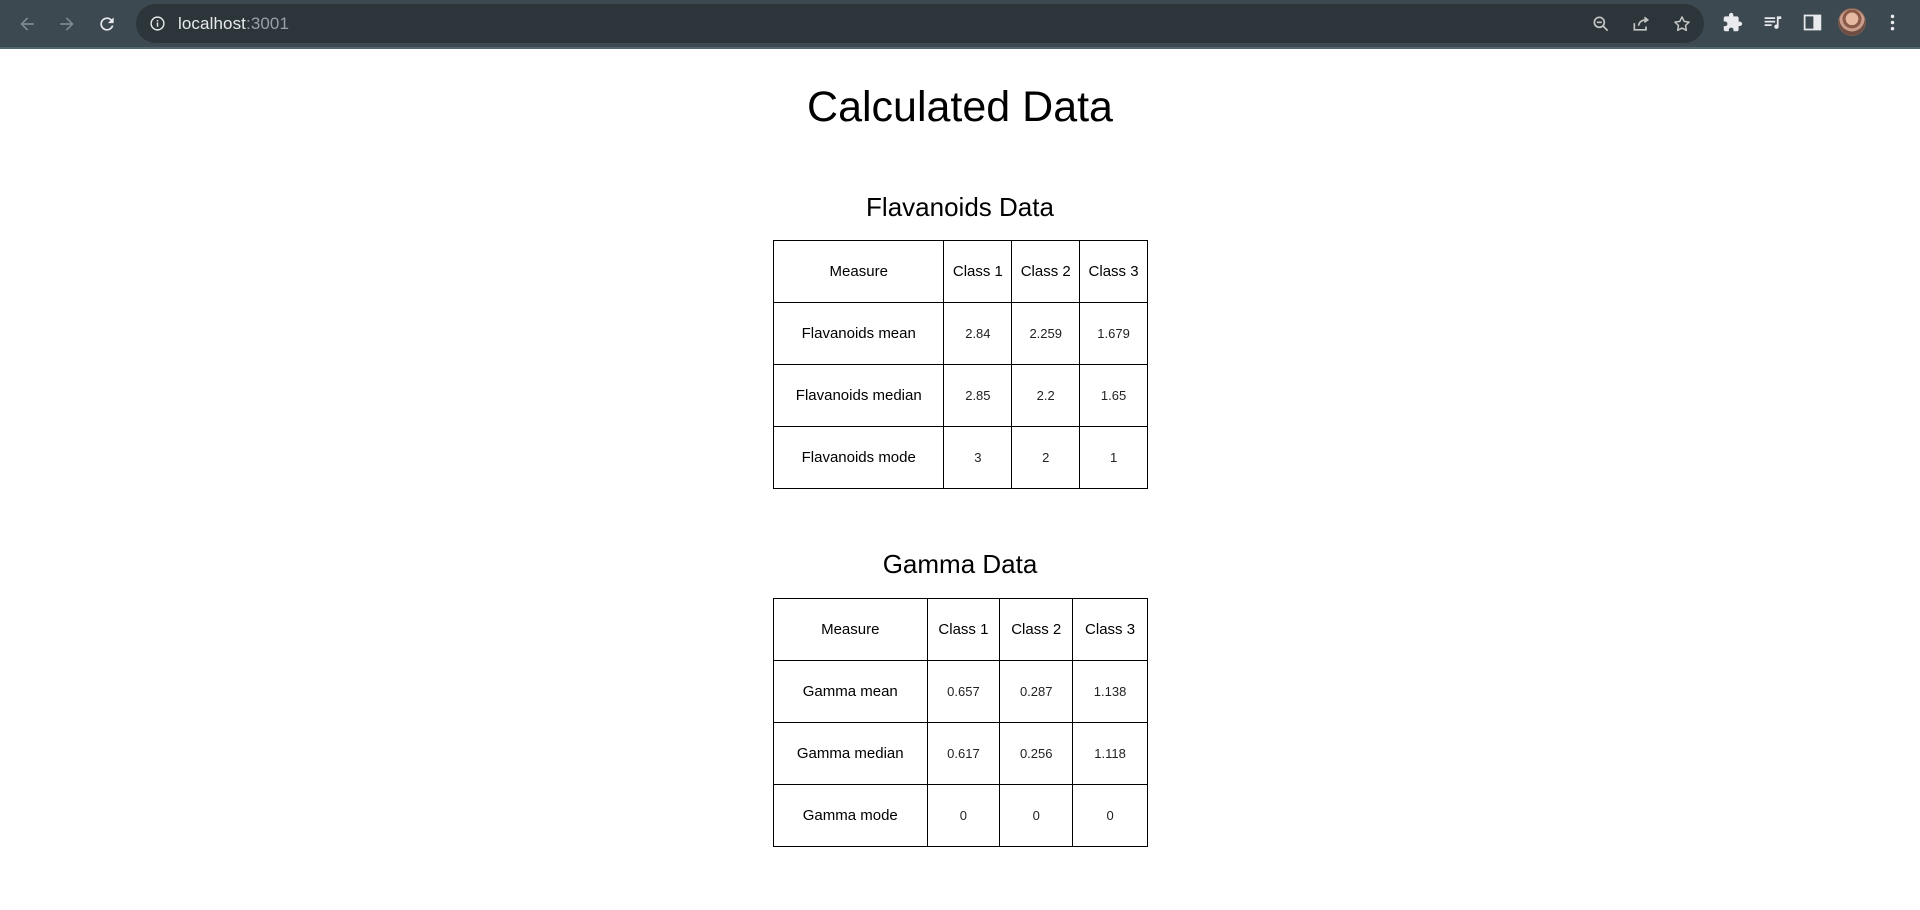 The height and width of the screenshot is (910, 1920). Describe the element at coordinates (960, 207) in the screenshot. I see `flavanoids-section-title: Flavanoids Data` at that location.